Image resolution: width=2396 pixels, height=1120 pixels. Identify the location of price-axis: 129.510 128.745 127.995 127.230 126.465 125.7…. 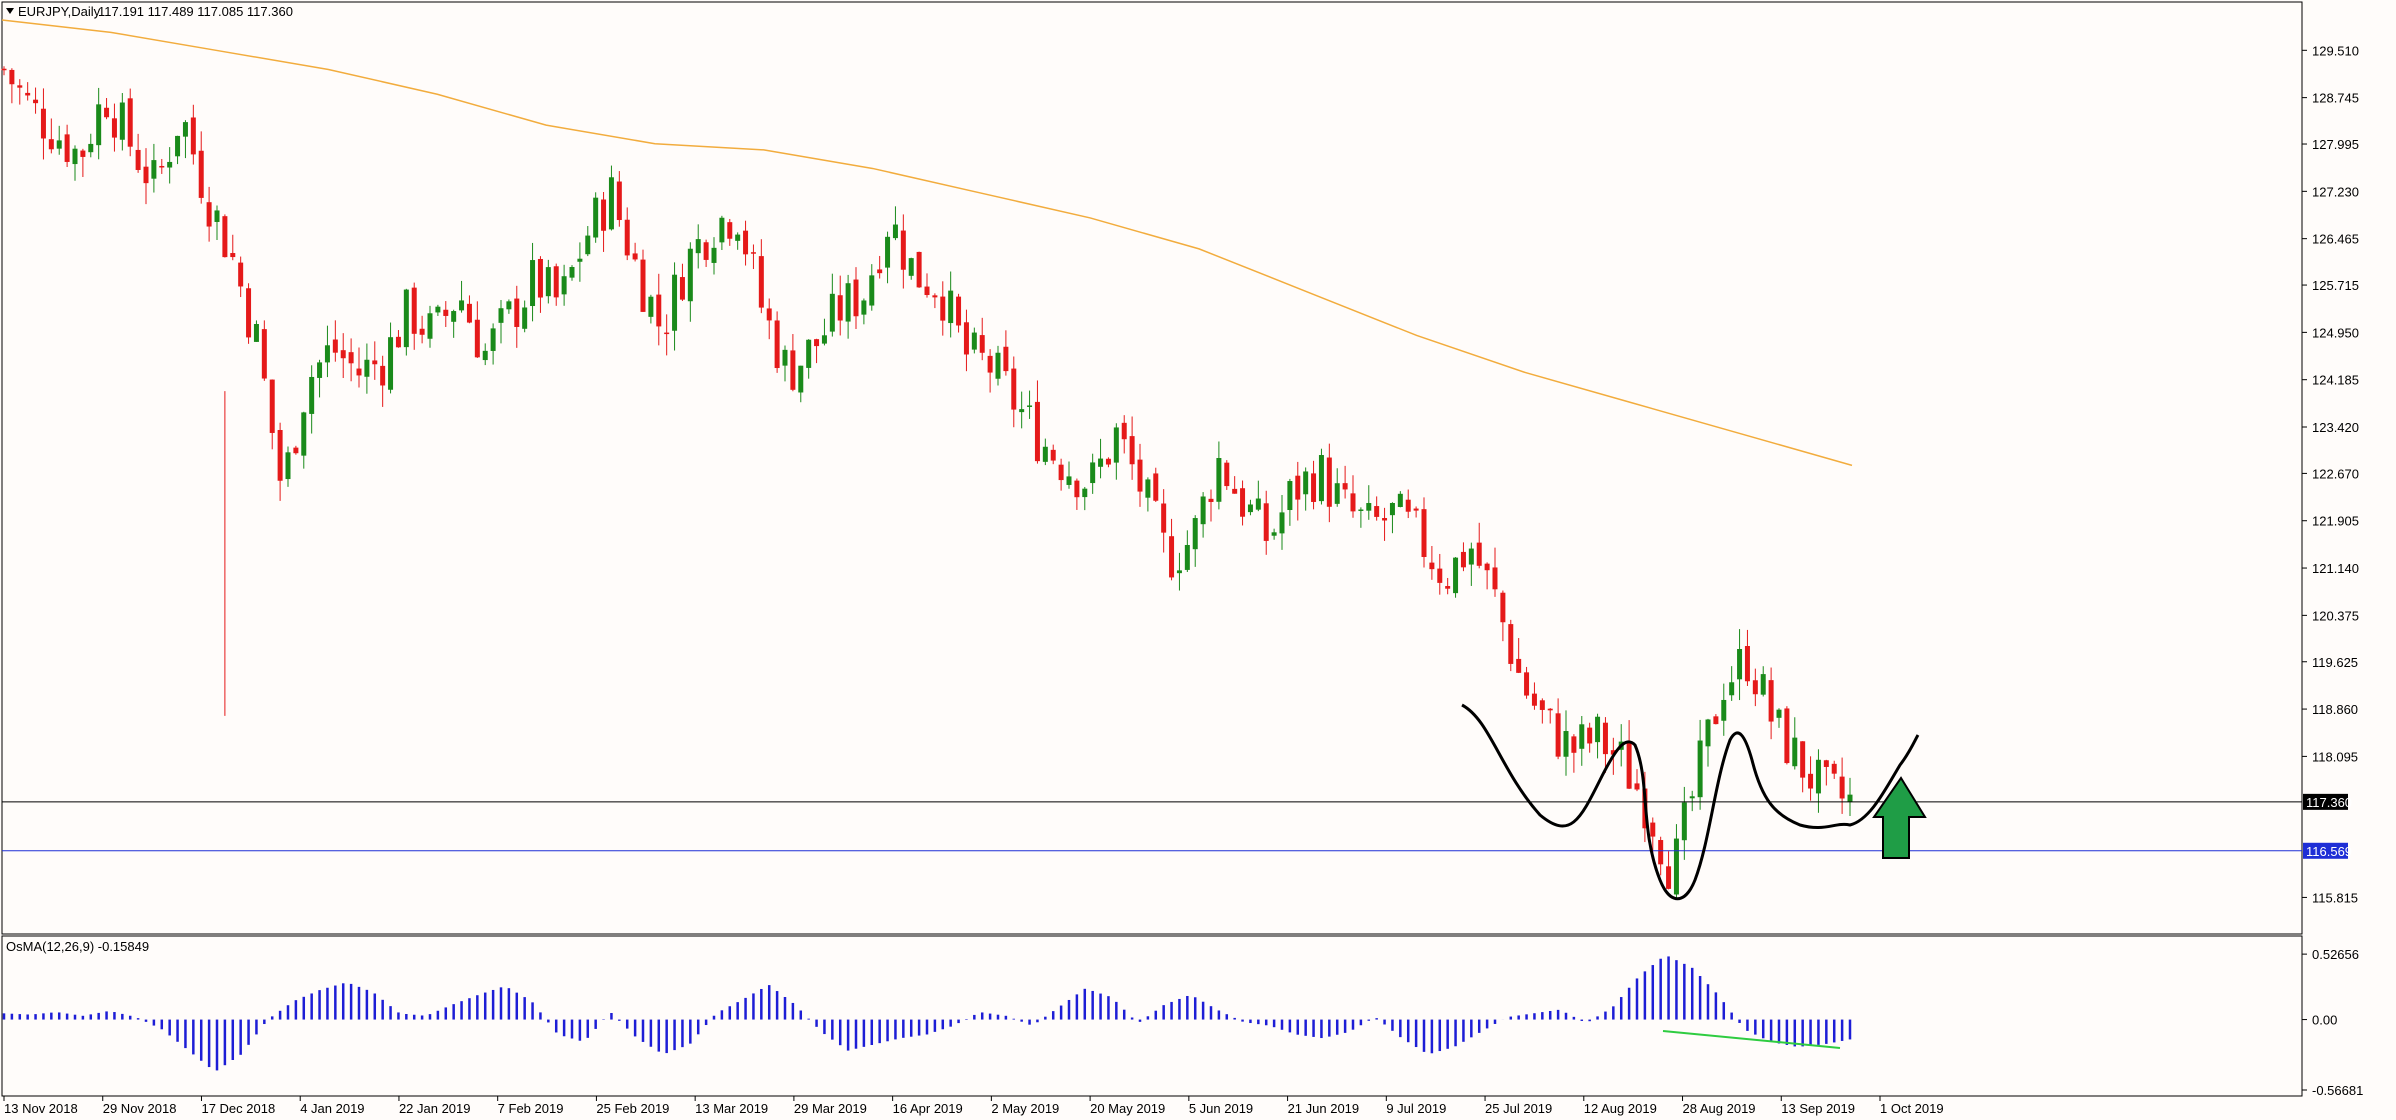
(2330, 474).